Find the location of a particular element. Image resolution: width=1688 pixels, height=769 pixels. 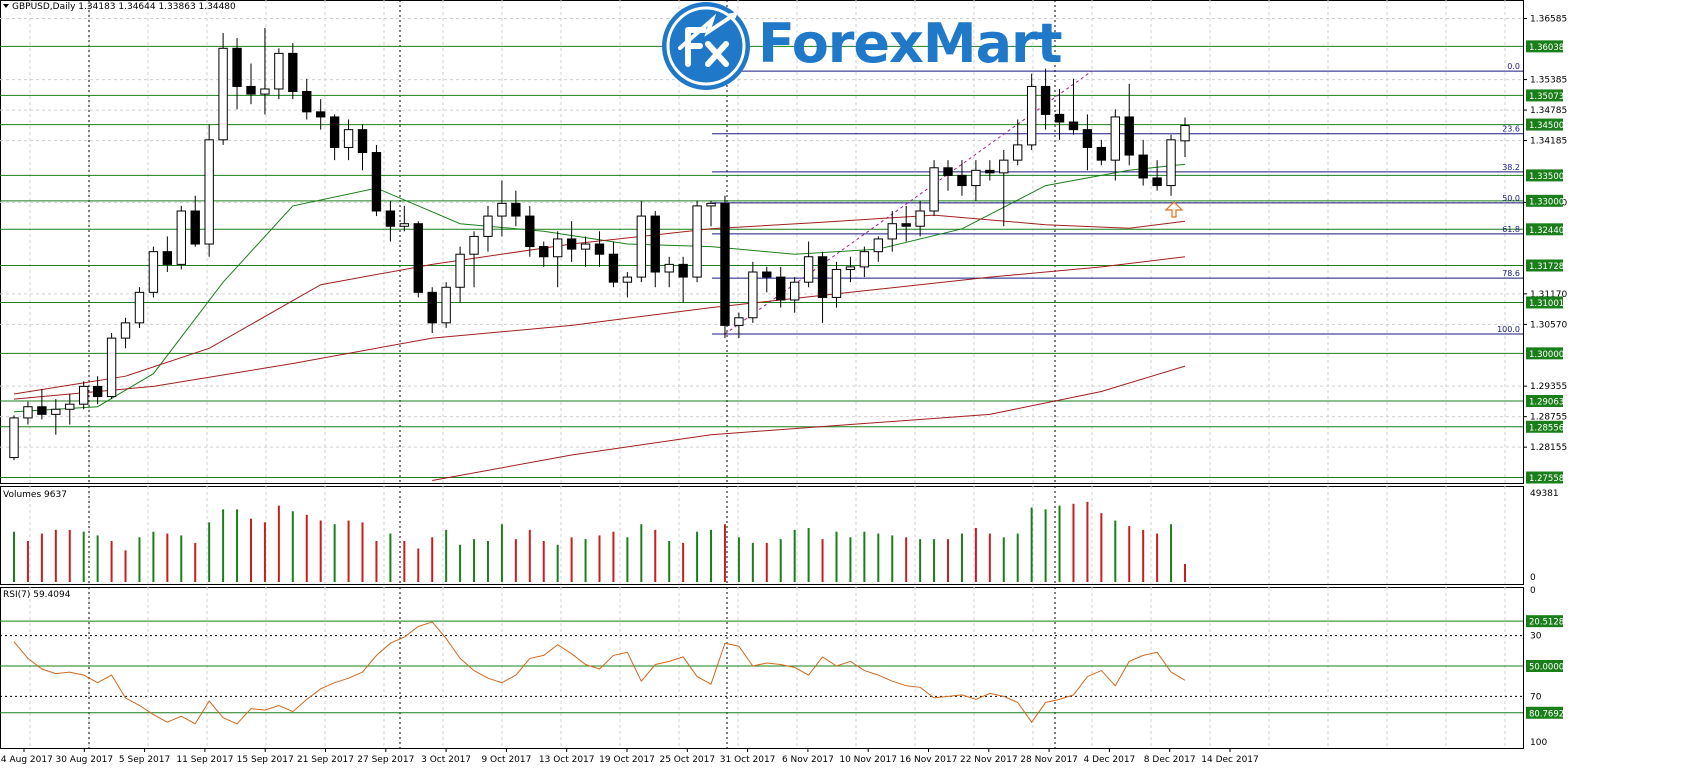

date-axis-label: 25 Oct 2017 is located at coordinates (687, 760).